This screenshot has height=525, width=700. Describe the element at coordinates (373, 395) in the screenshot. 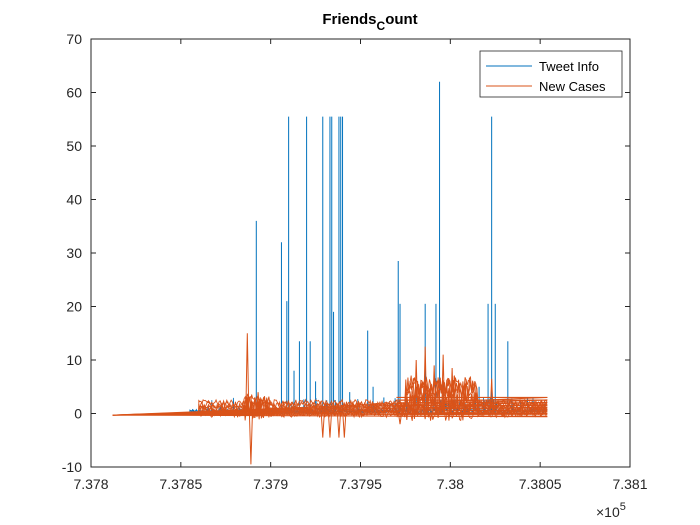

I see `series-new-cases-line` at that location.